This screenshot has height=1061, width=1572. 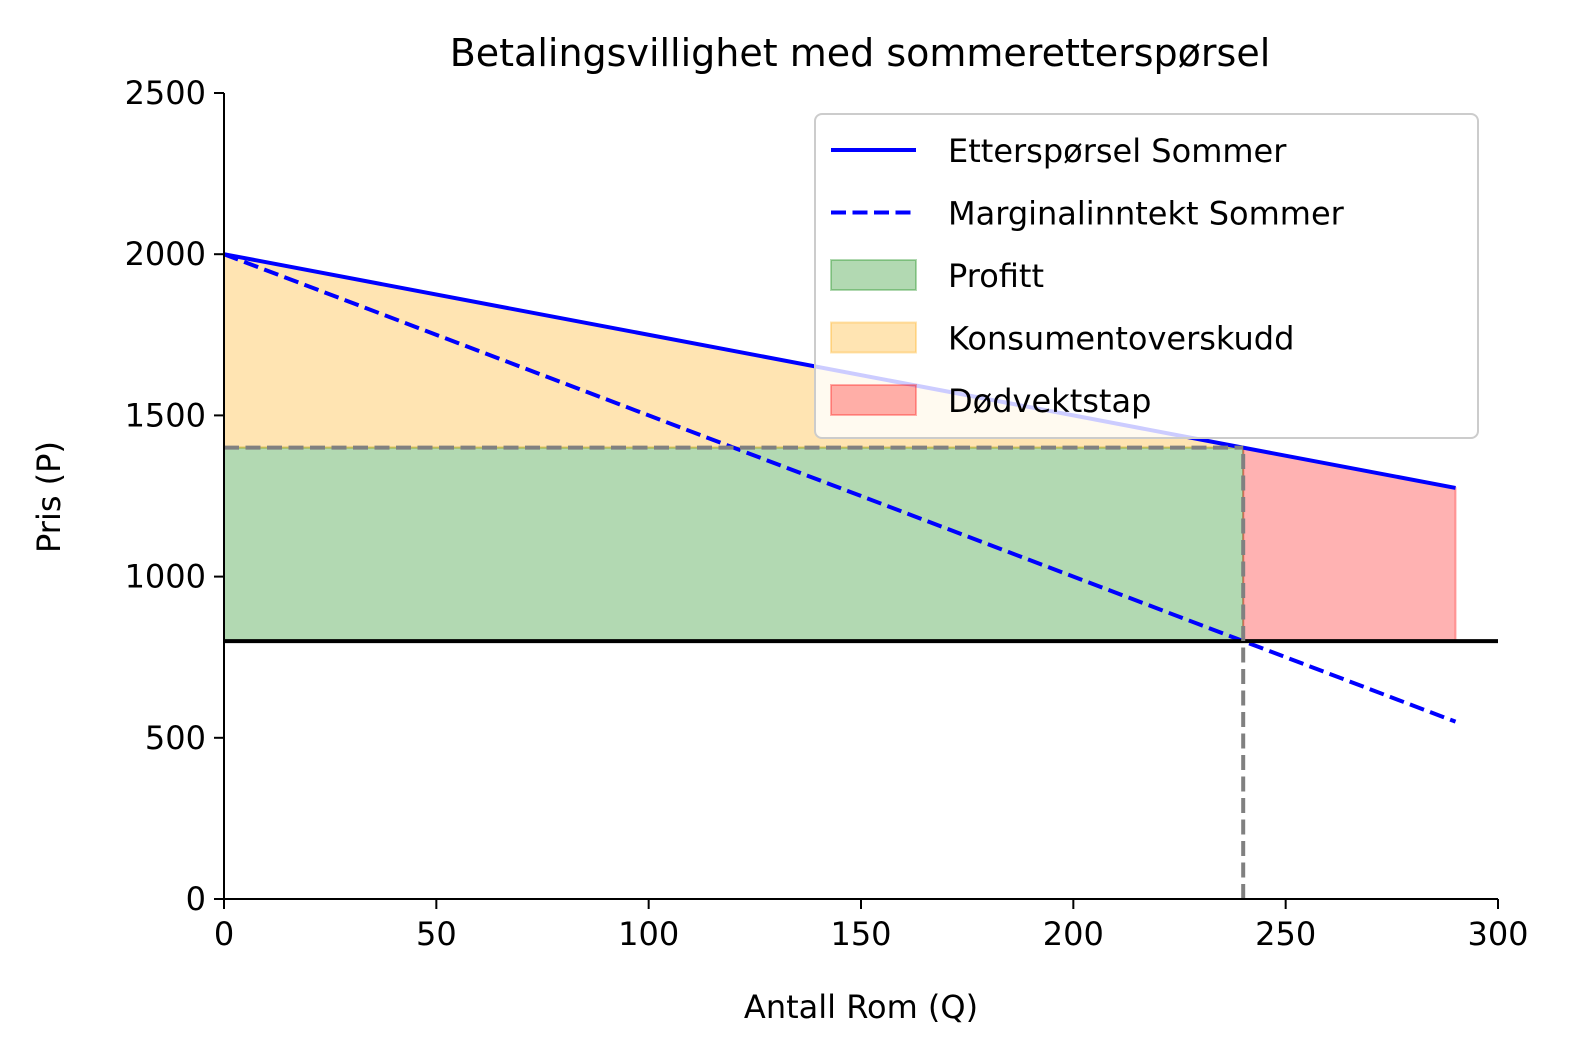 What do you see at coordinates (648, 934) in the screenshot?
I see `x-tick-label: 100` at bounding box center [648, 934].